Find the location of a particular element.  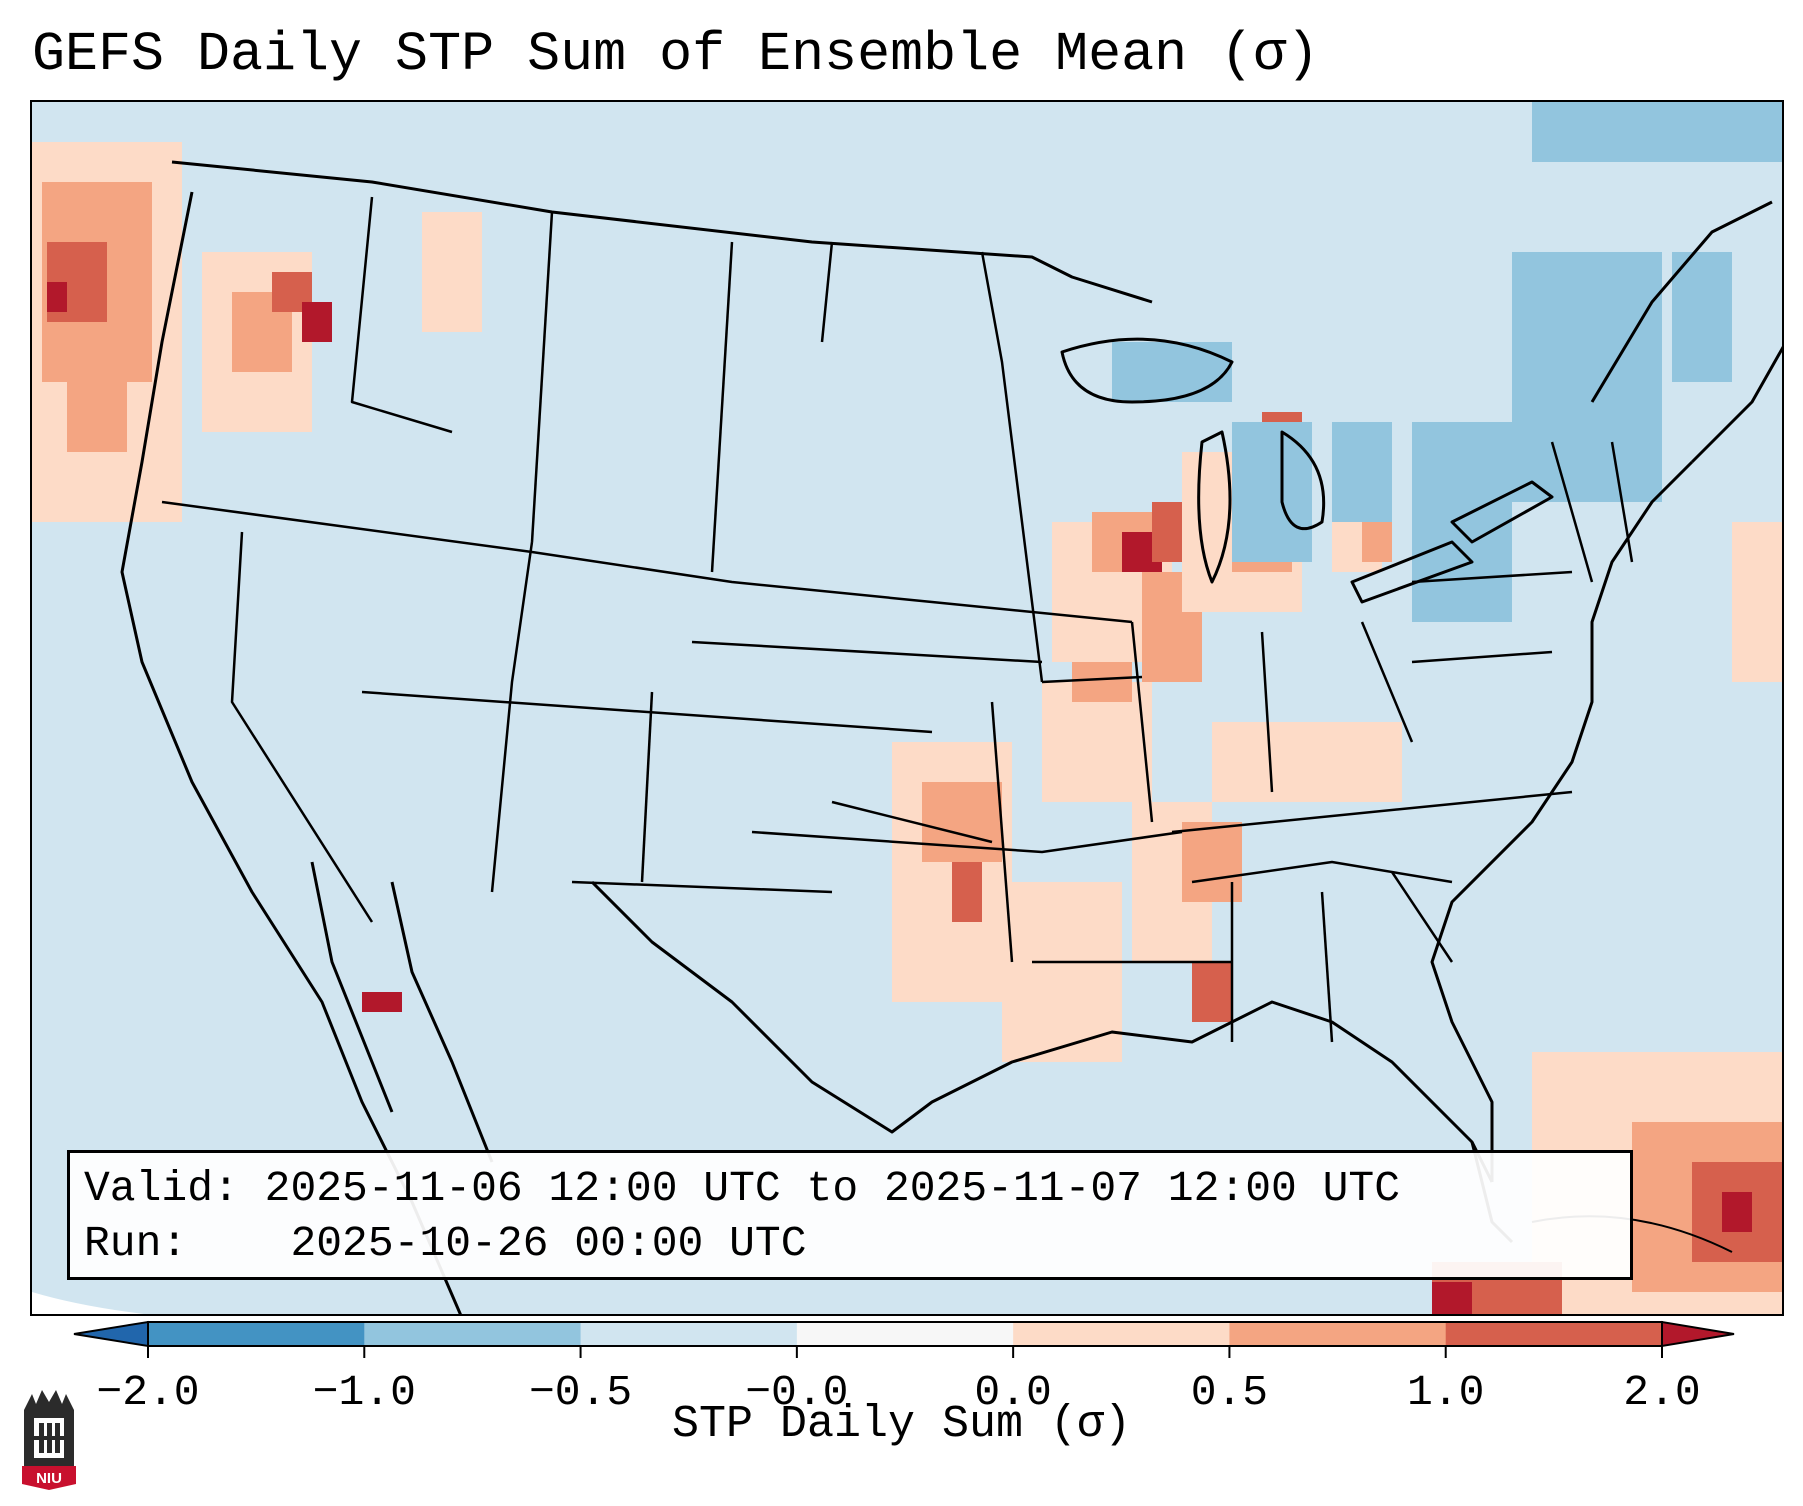

colorbar-outline is located at coordinates (905, 1334).